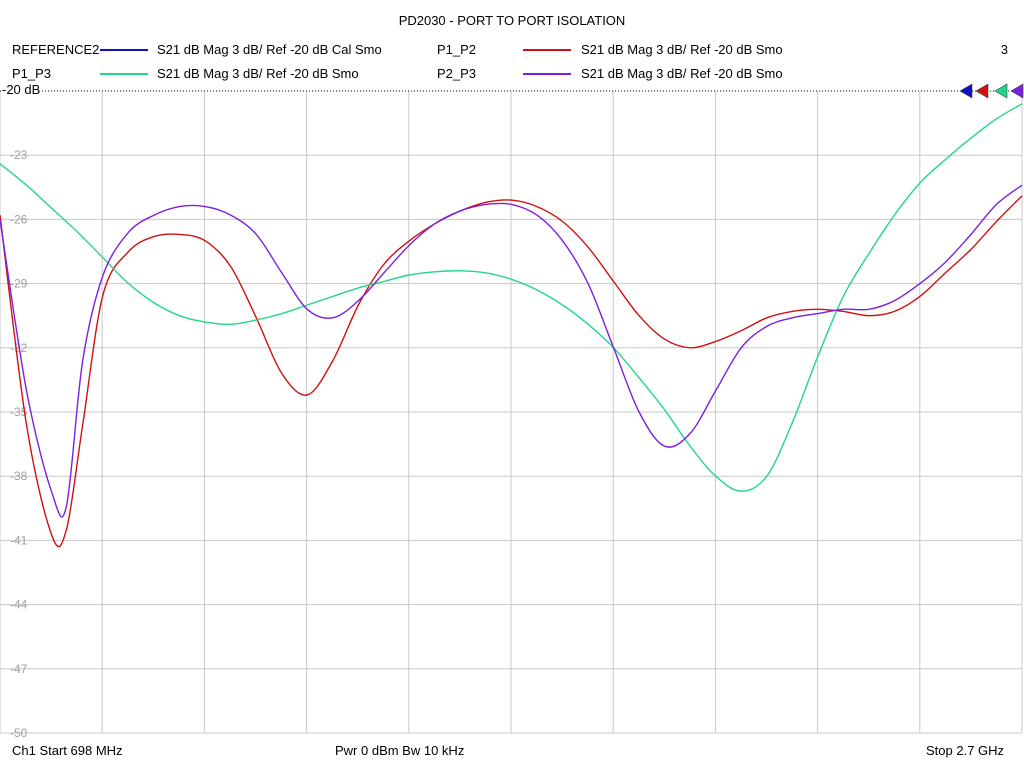 This screenshot has width=1024, height=768. Describe the element at coordinates (400, 750) in the screenshot. I see `footer-power: Pwr 0 dBm Bw 10 kHz` at that location.